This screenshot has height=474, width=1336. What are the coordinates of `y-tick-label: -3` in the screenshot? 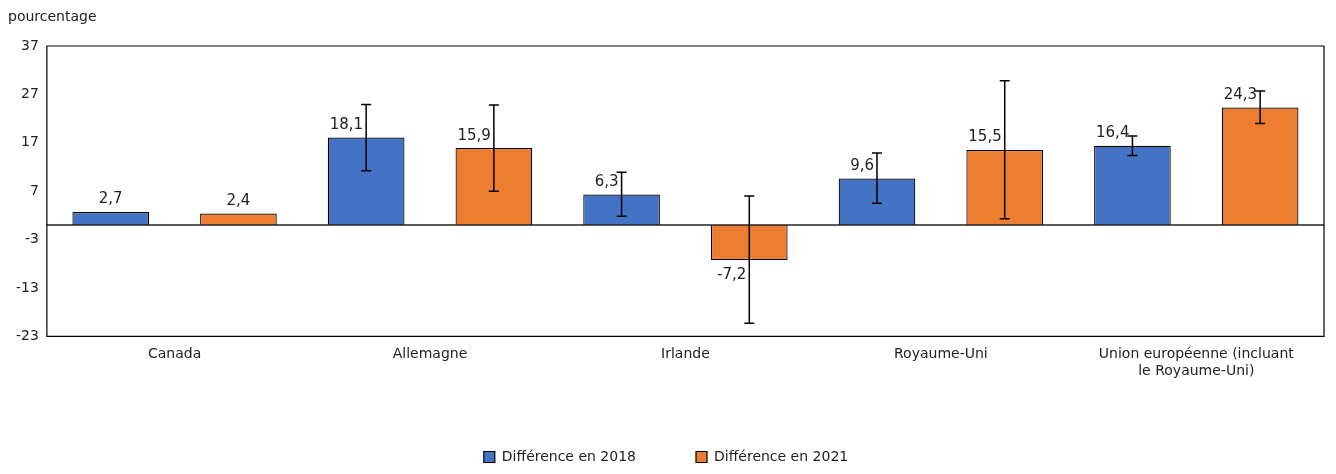 It's located at (31, 238).